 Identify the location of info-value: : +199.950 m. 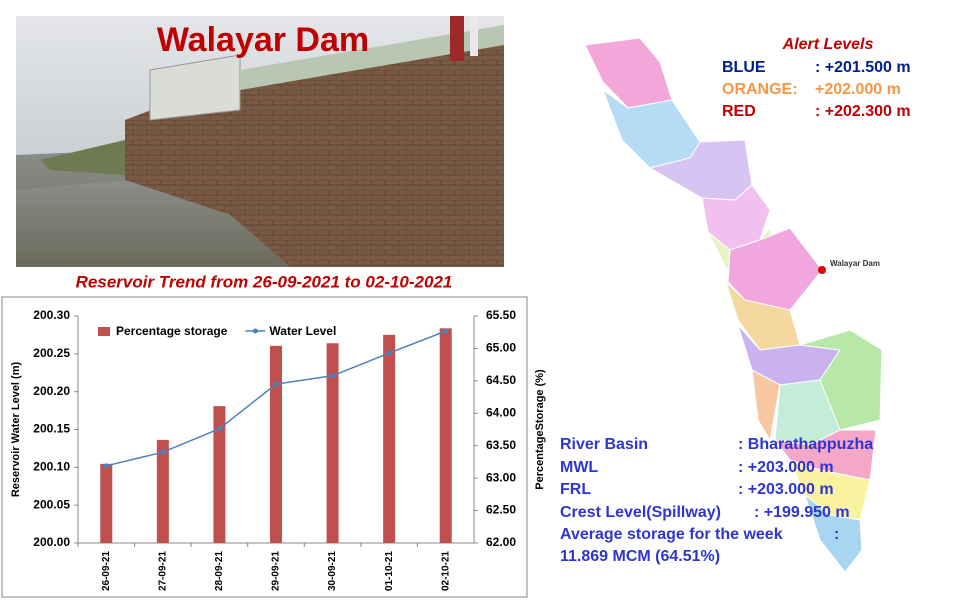
(802, 512).